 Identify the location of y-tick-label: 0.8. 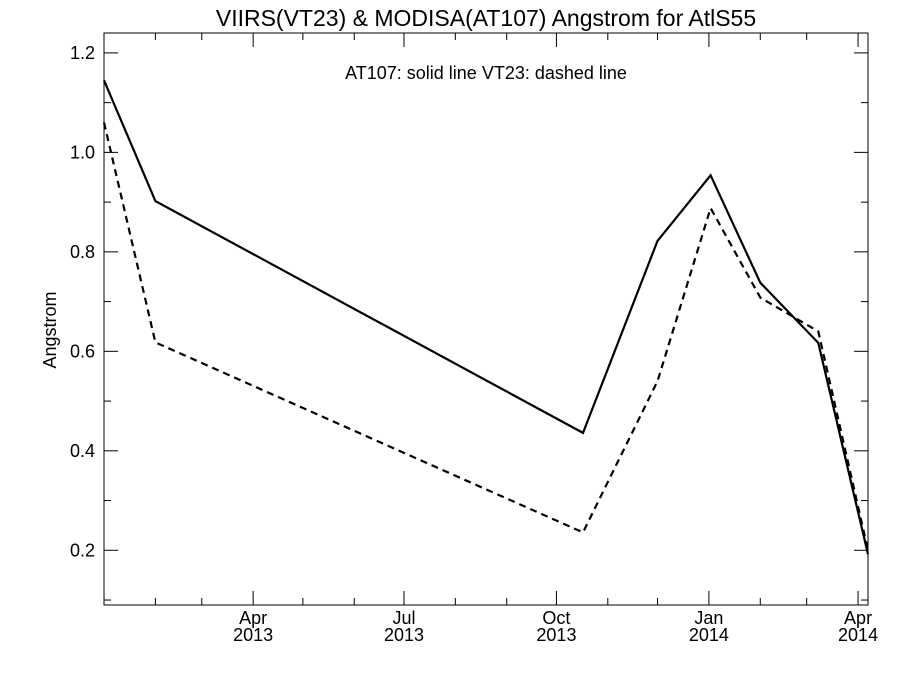
(82, 252).